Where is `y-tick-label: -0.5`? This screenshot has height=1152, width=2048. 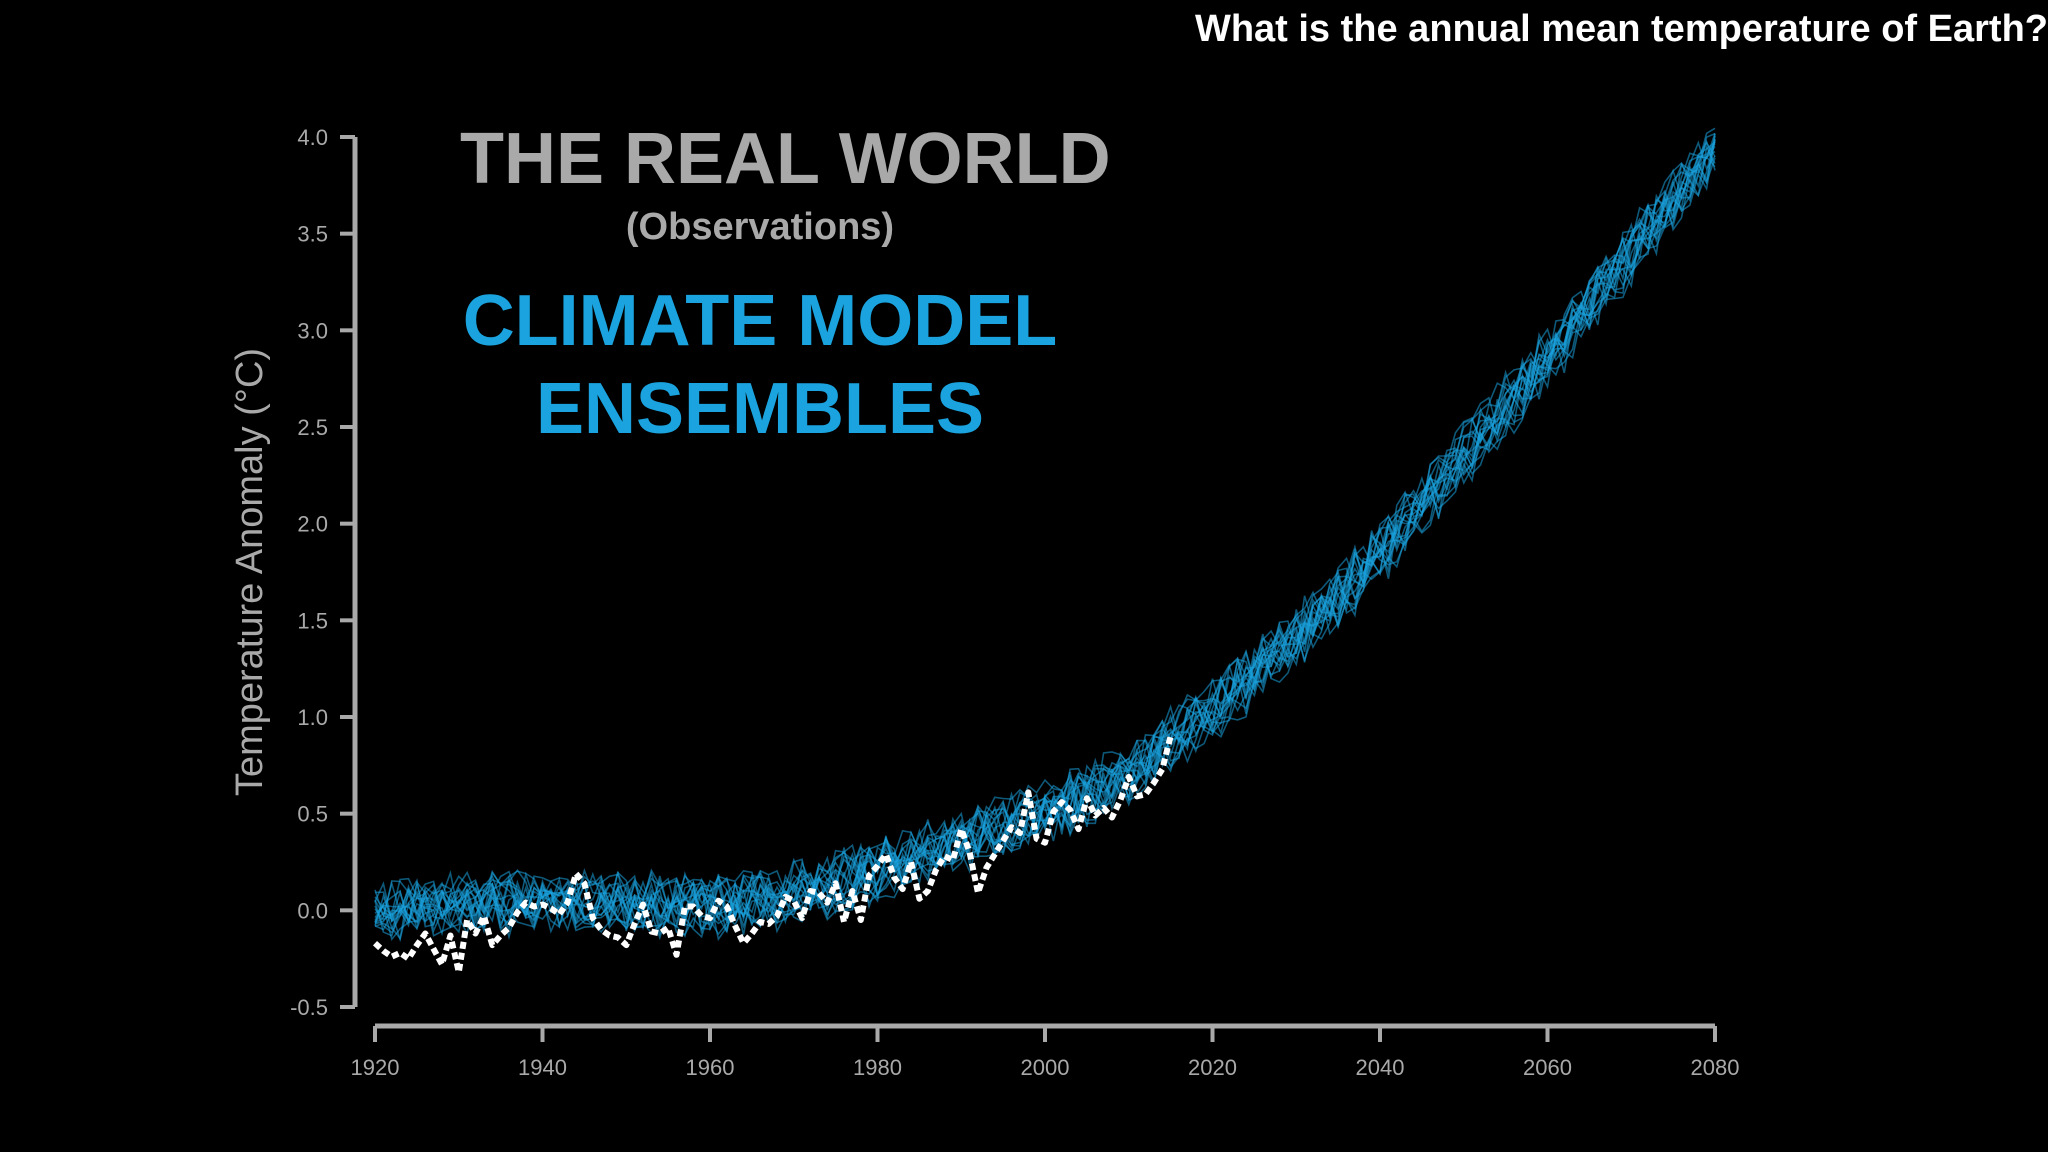
y-tick-label: -0.5 is located at coordinates (309, 1007).